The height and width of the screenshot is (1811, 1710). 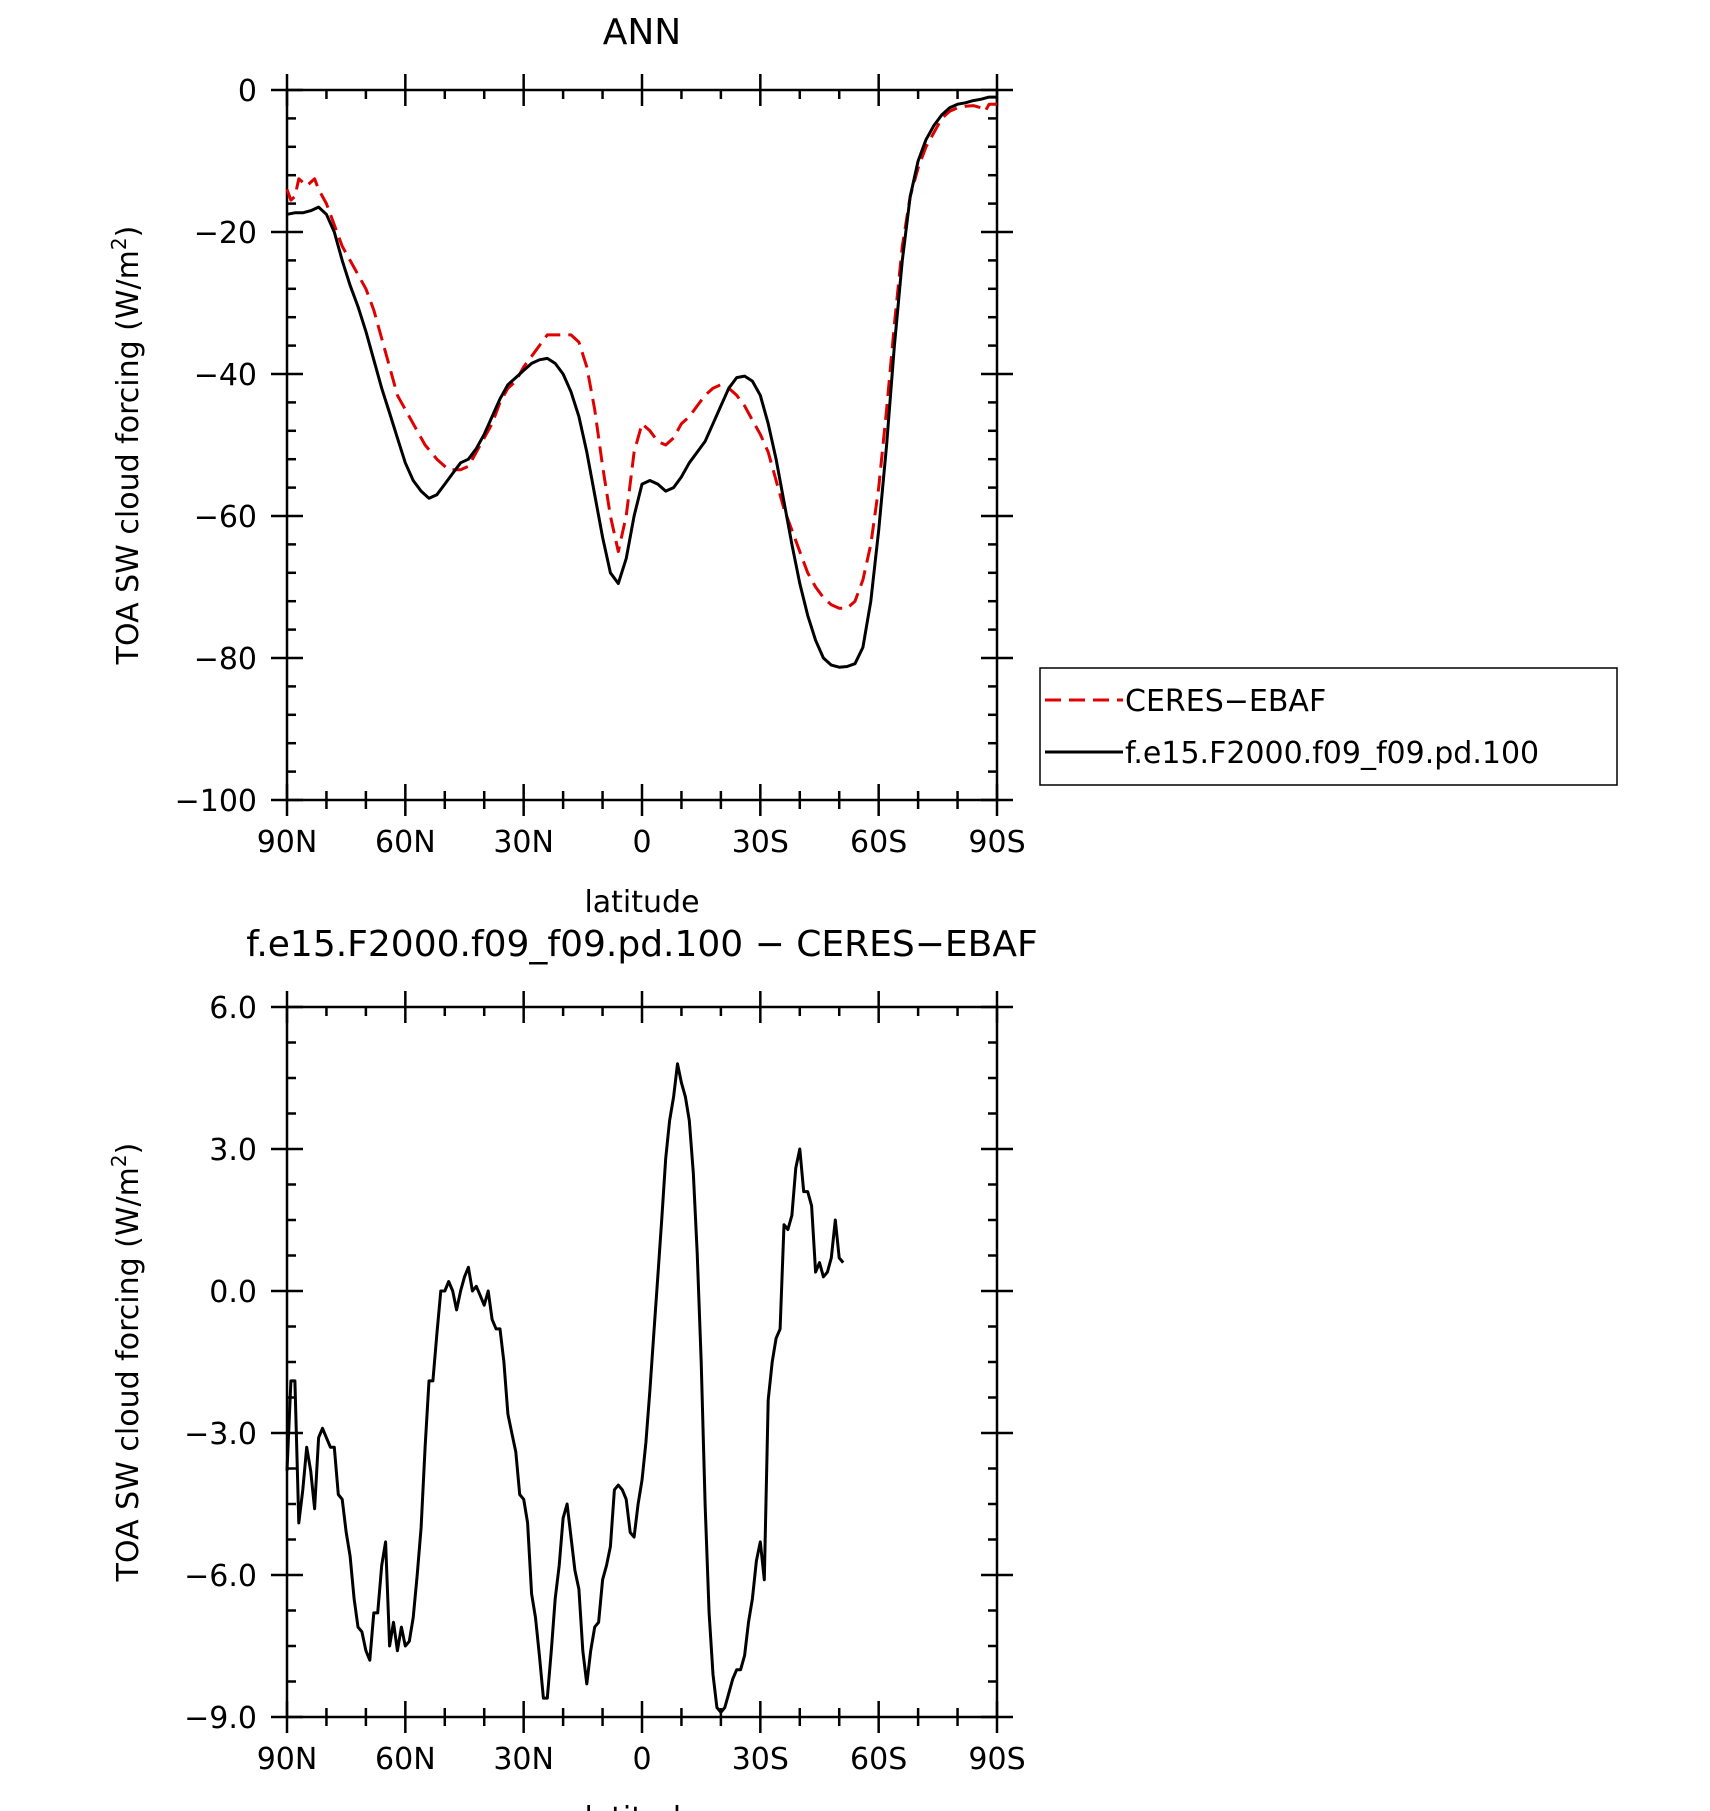 What do you see at coordinates (220, 1434) in the screenshot?
I see `y-tick-label: −3.0` at bounding box center [220, 1434].